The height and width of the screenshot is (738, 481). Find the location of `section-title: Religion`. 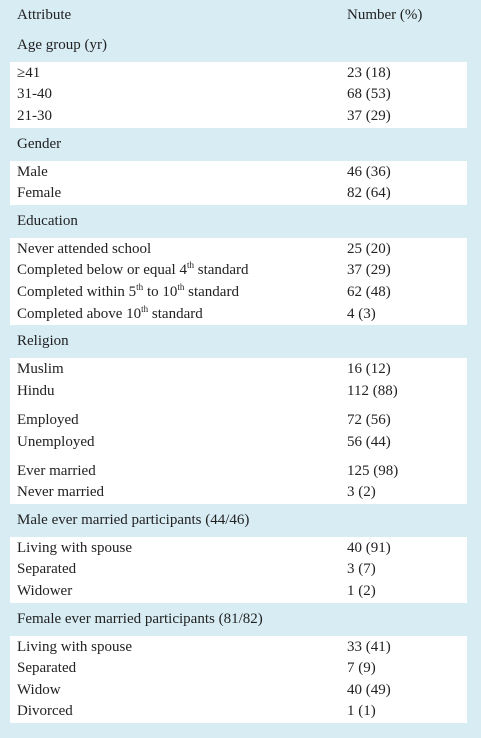

section-title: Religion is located at coordinates (43, 341).